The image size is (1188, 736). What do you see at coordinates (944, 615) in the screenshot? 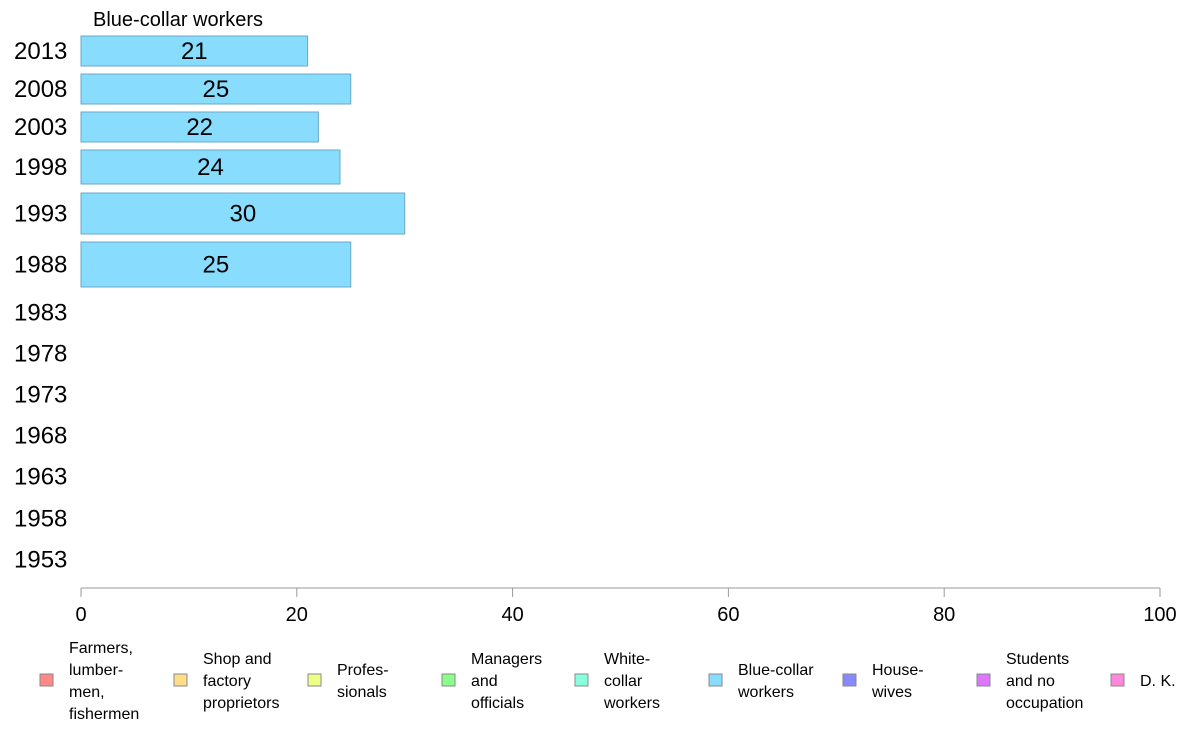
I see `x-tick-label-80: 80` at bounding box center [944, 615].